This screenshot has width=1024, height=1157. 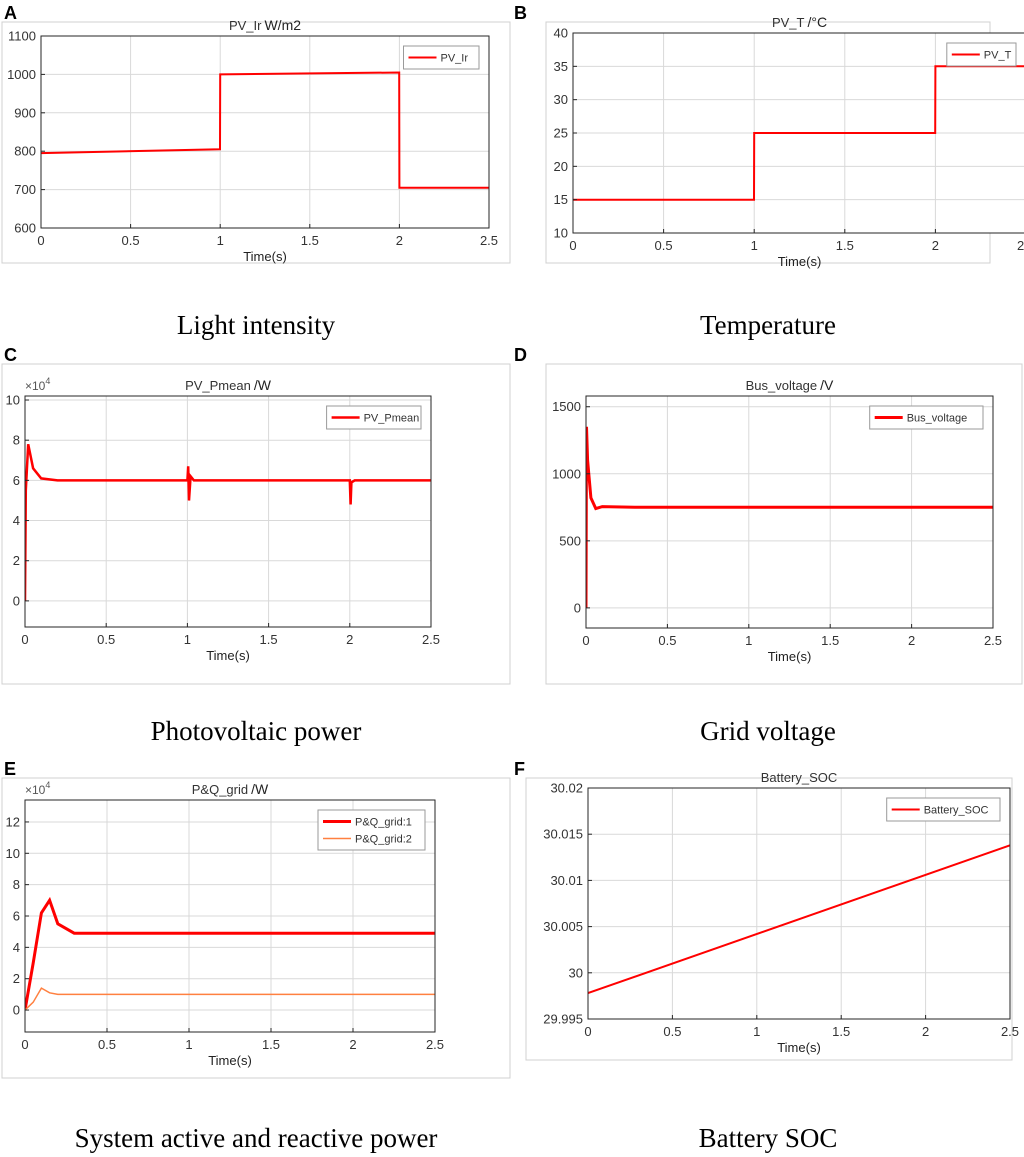 I want to click on chart-title-unit: /V, so click(x=827, y=385).